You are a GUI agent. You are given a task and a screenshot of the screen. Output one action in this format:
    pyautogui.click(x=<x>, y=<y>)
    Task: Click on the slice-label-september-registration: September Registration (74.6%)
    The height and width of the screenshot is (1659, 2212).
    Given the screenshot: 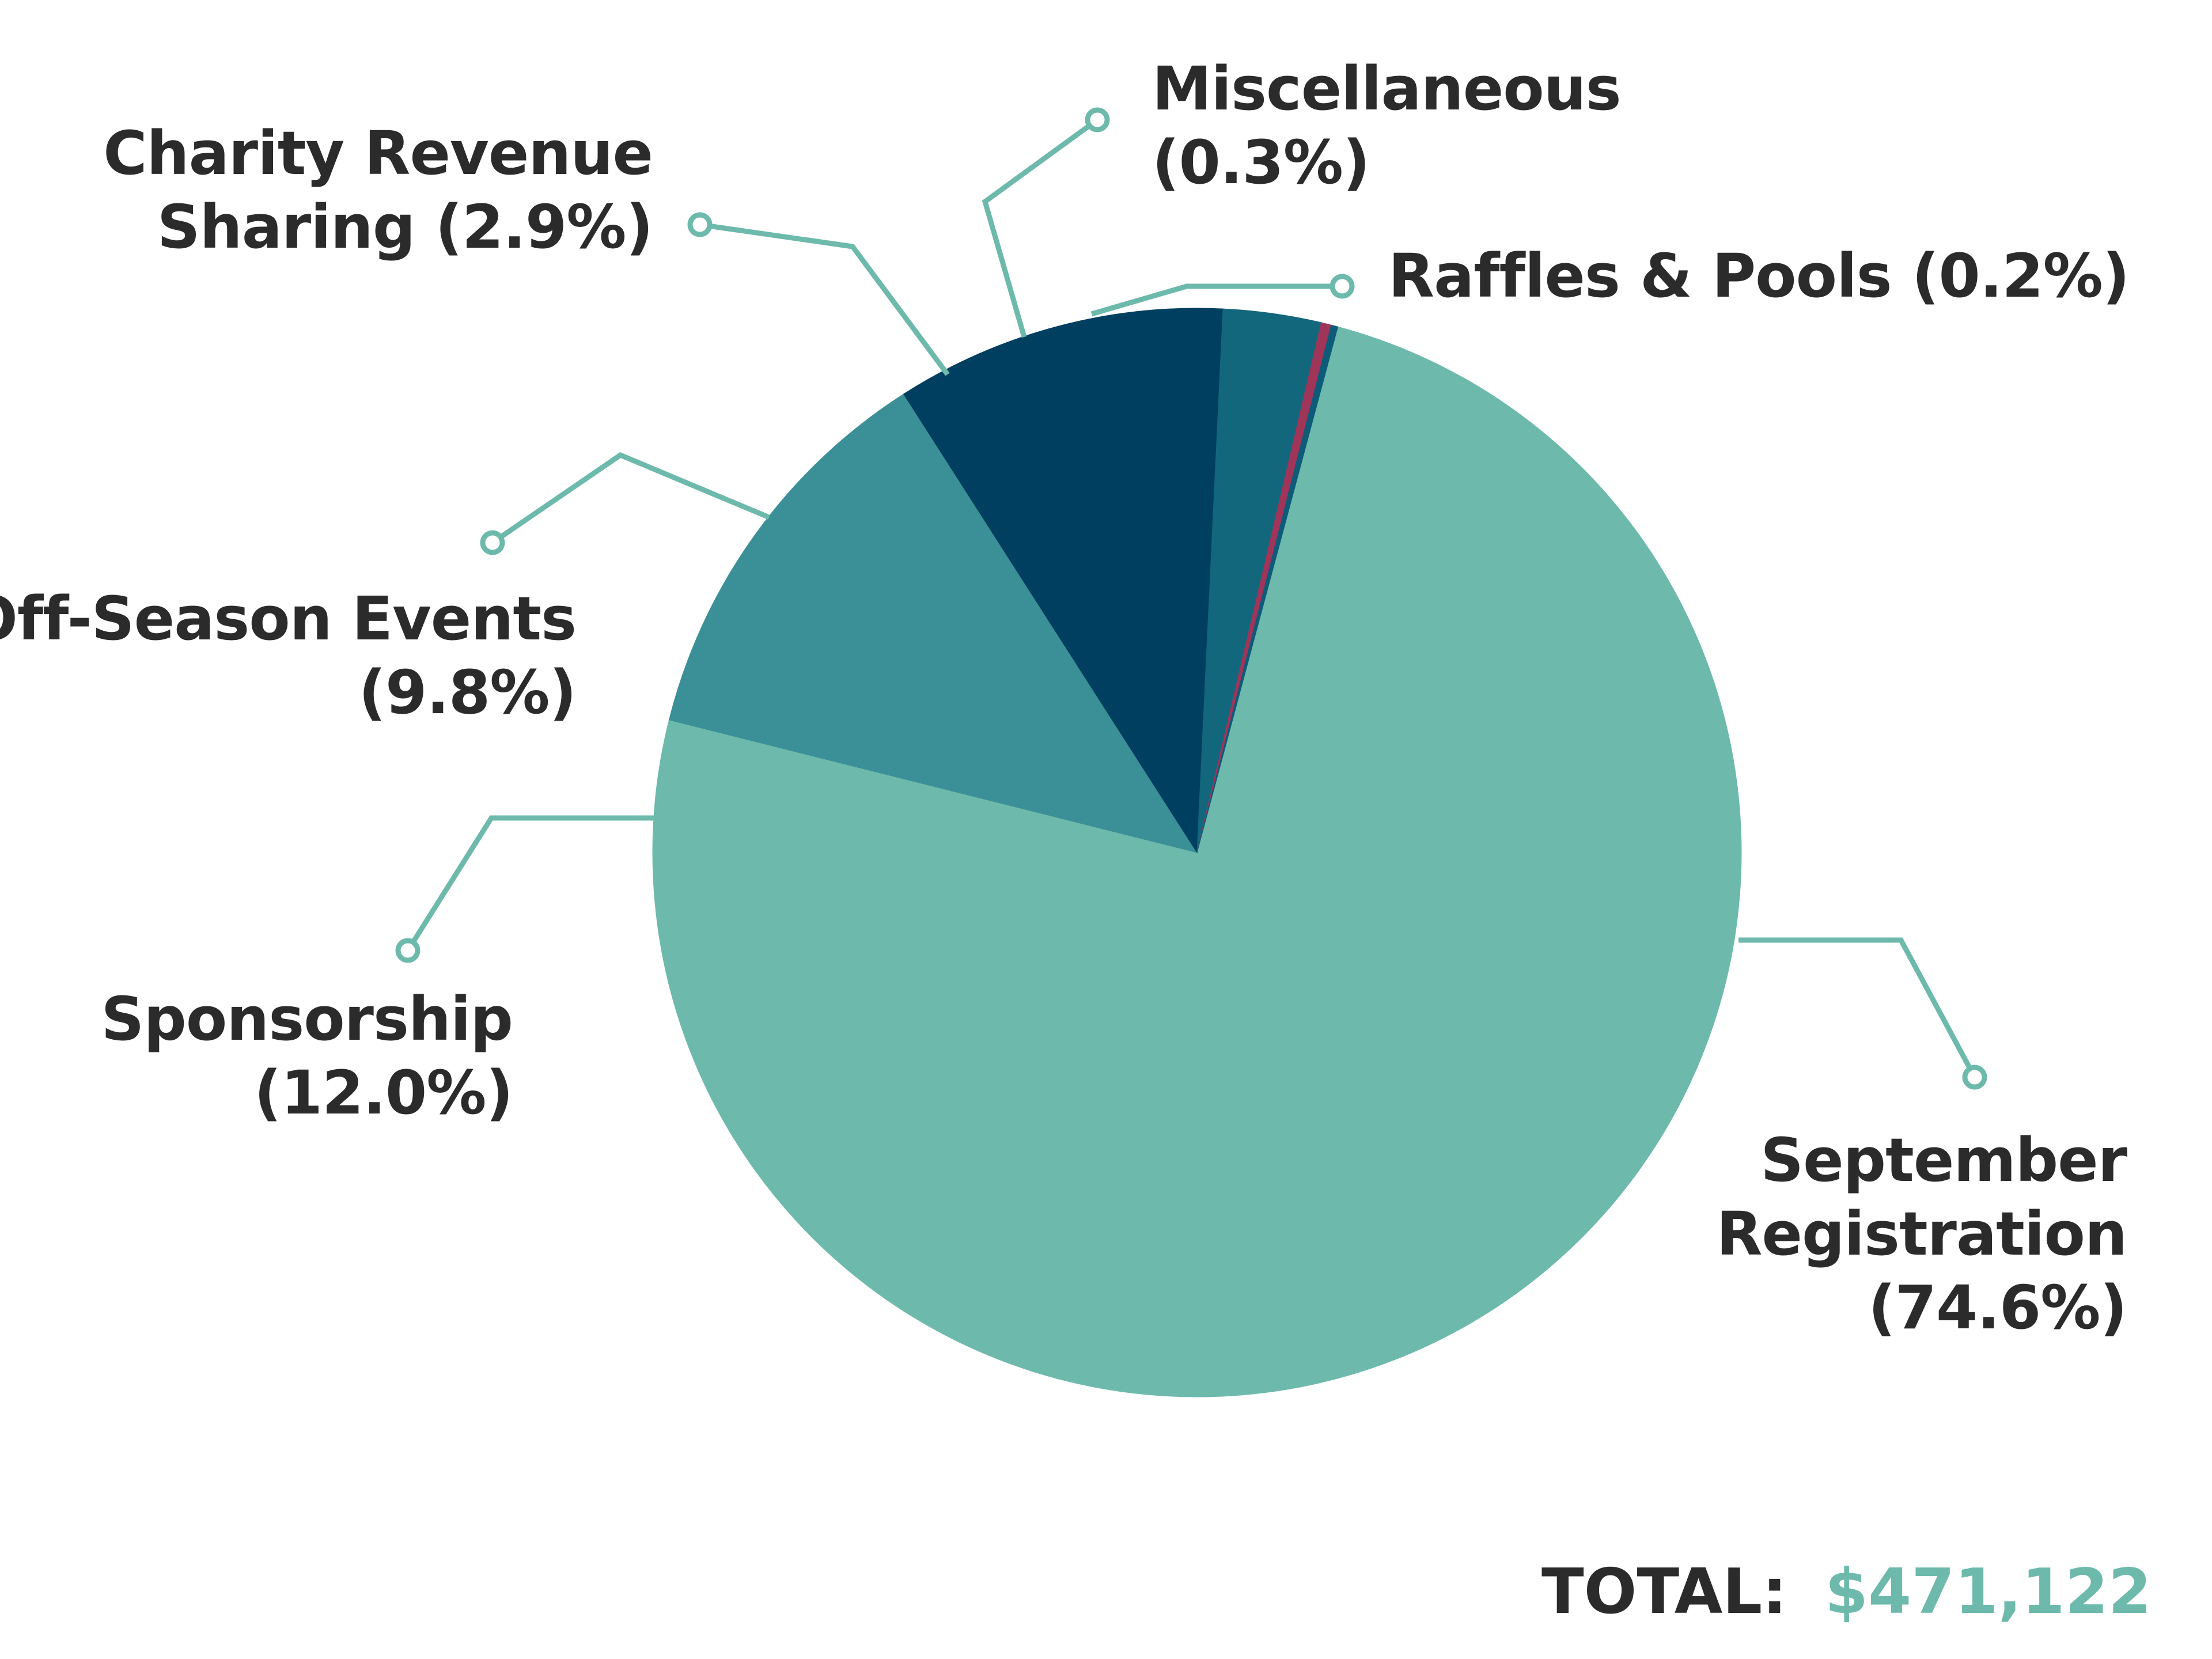 What is the action you would take?
    pyautogui.click(x=1921, y=1234)
    